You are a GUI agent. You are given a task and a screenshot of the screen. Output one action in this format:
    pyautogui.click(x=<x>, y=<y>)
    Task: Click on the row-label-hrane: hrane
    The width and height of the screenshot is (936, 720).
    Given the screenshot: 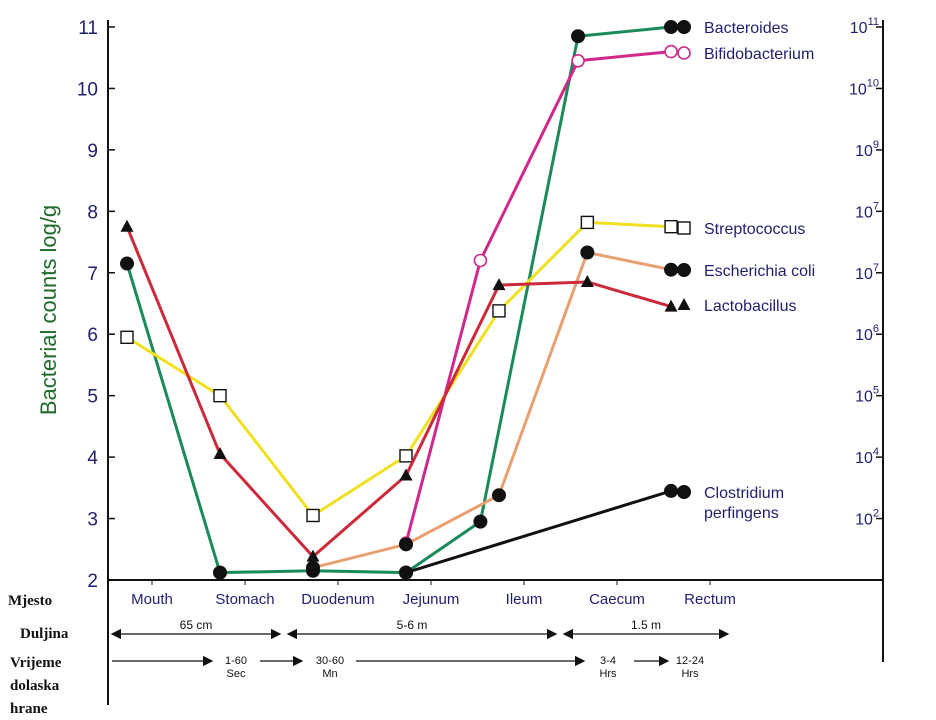 What is the action you would take?
    pyautogui.click(x=29, y=709)
    